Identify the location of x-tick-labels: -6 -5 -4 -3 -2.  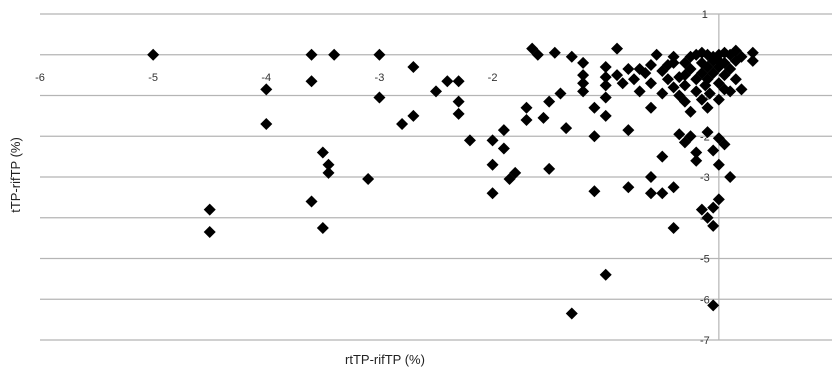
(266, 78).